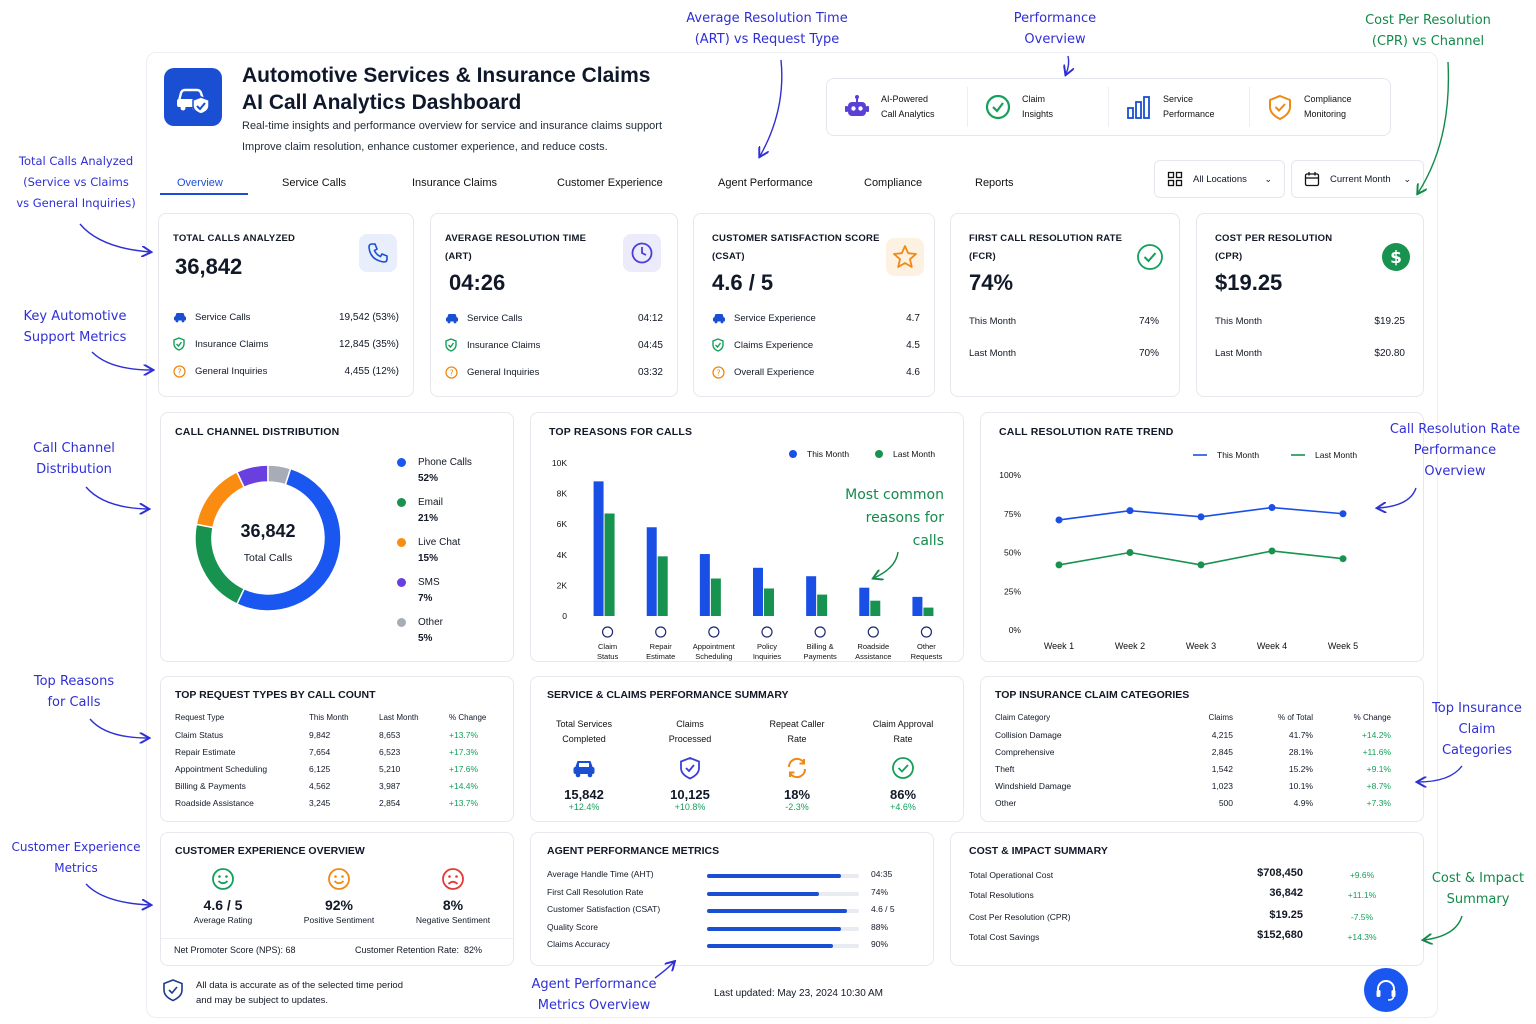 This screenshot has width=1536, height=1024. What do you see at coordinates (1055, 18) in the screenshot?
I see `annotation-line: Performance` at bounding box center [1055, 18].